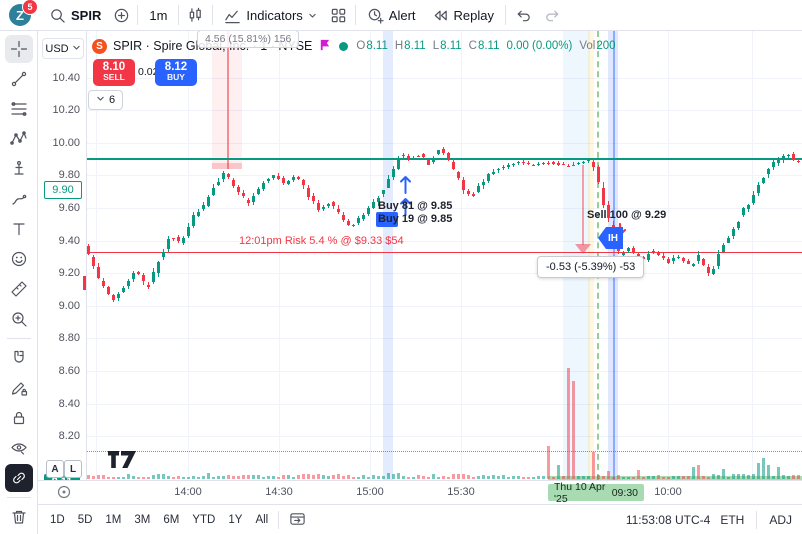 Image resolution: width=802 pixels, height=534 pixels. What do you see at coordinates (195, 15) in the screenshot?
I see `chart-style-button` at bounding box center [195, 15].